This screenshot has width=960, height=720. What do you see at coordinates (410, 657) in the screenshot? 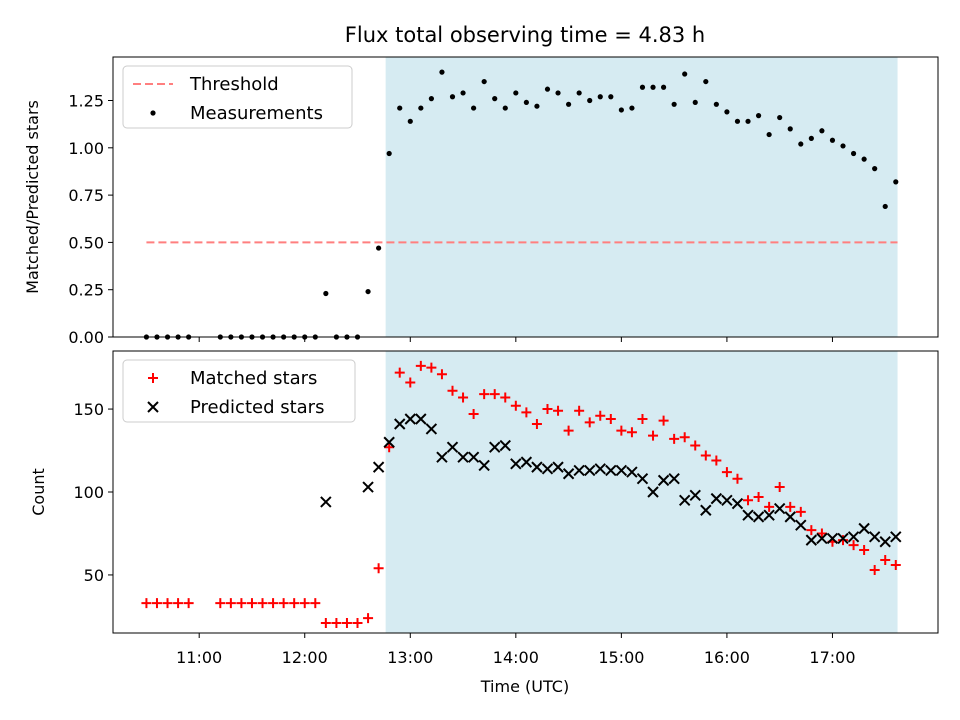
I see `x-tick-label: 13:00` at bounding box center [410, 657].